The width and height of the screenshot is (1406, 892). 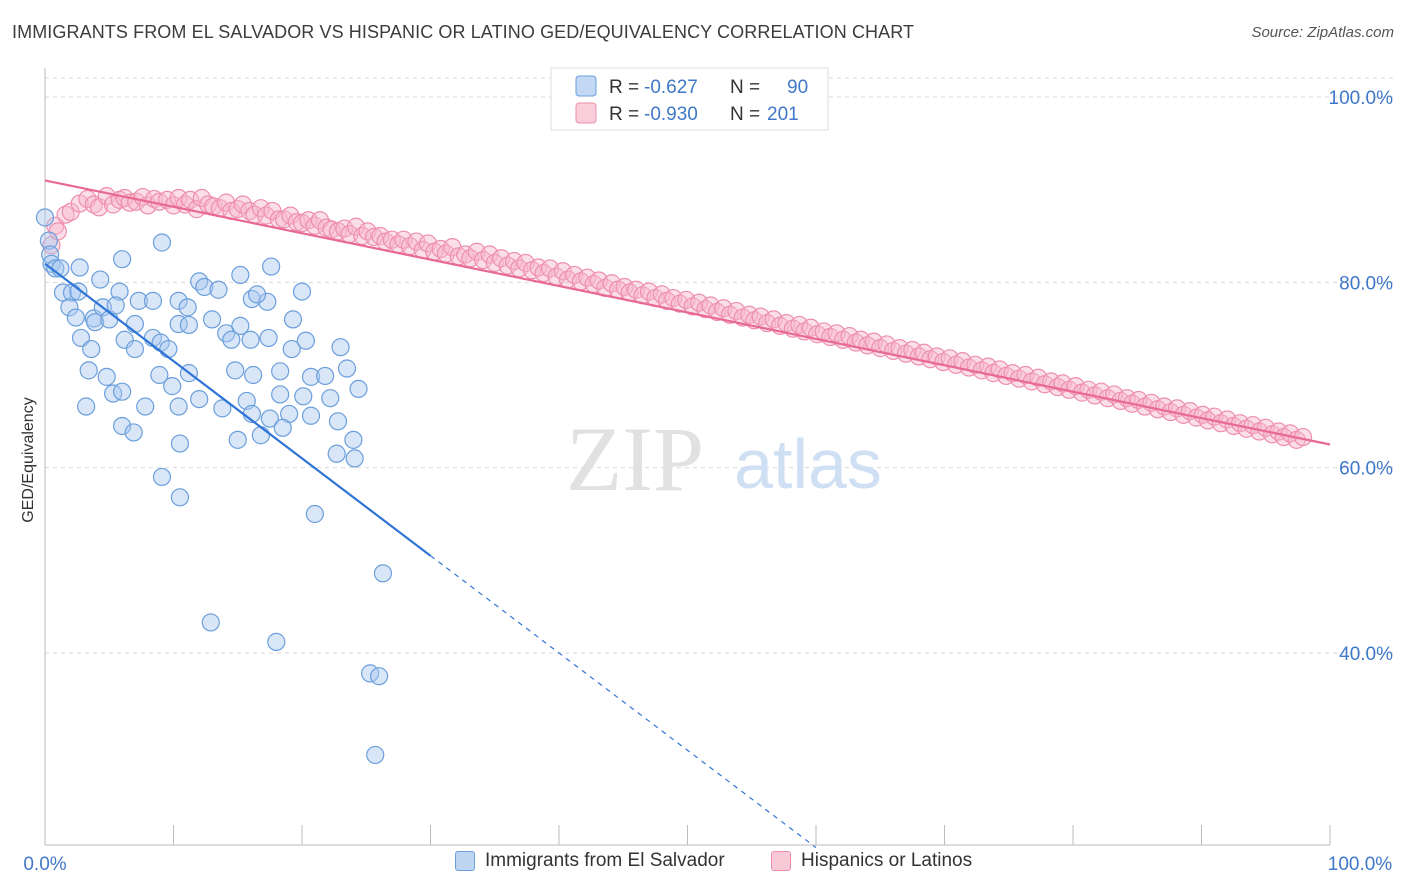 I want to click on source-label: Source: ZipAtlas.com, so click(x=1322, y=32).